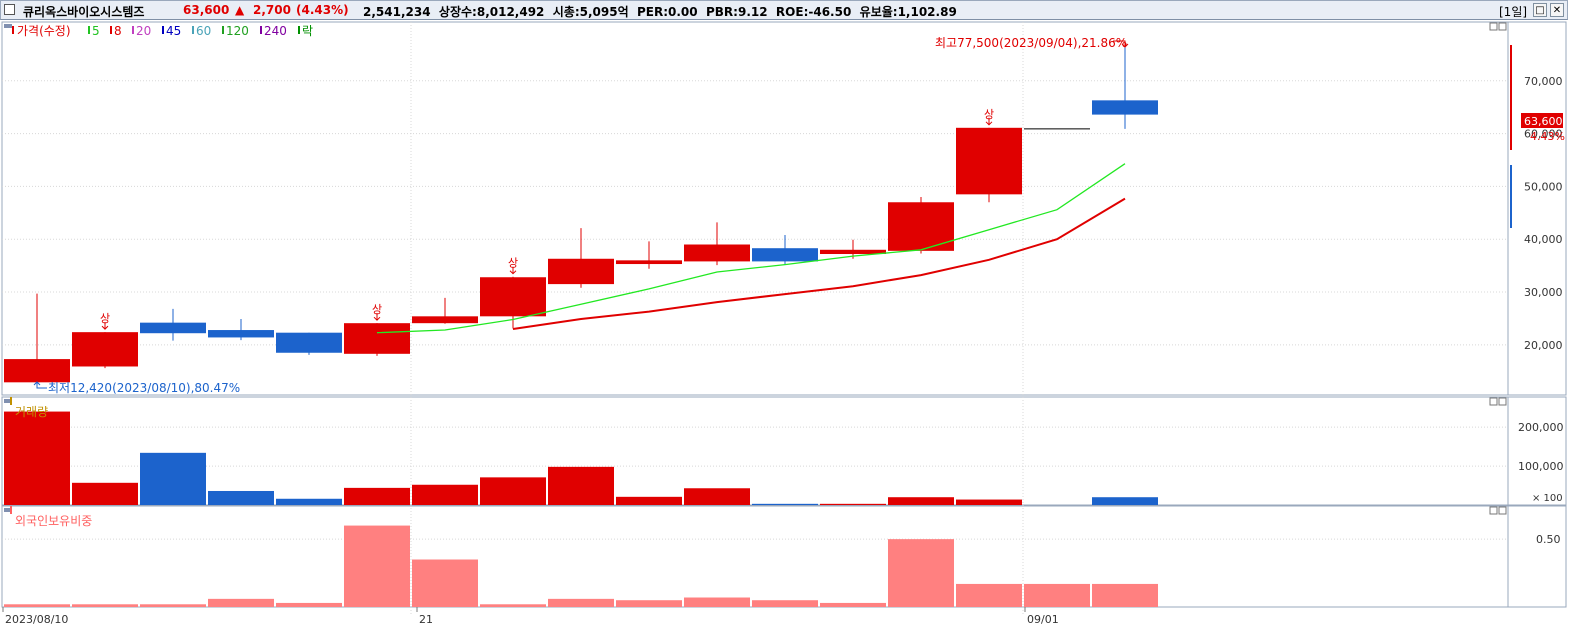 Image resolution: width=1570 pixels, height=629 pixels. Describe the element at coordinates (819, 263) in the screenshot. I see `ma8-line` at that location.